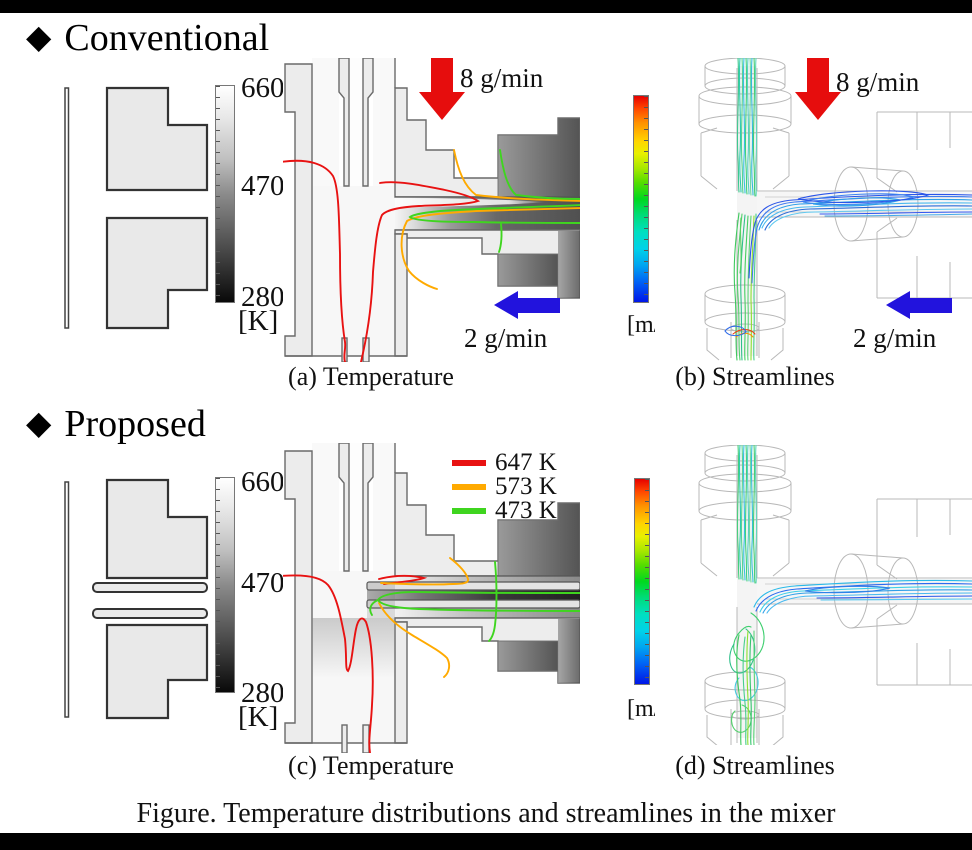  I want to click on contour-legend: 647 K 573 K 473 K, so click(504, 486).